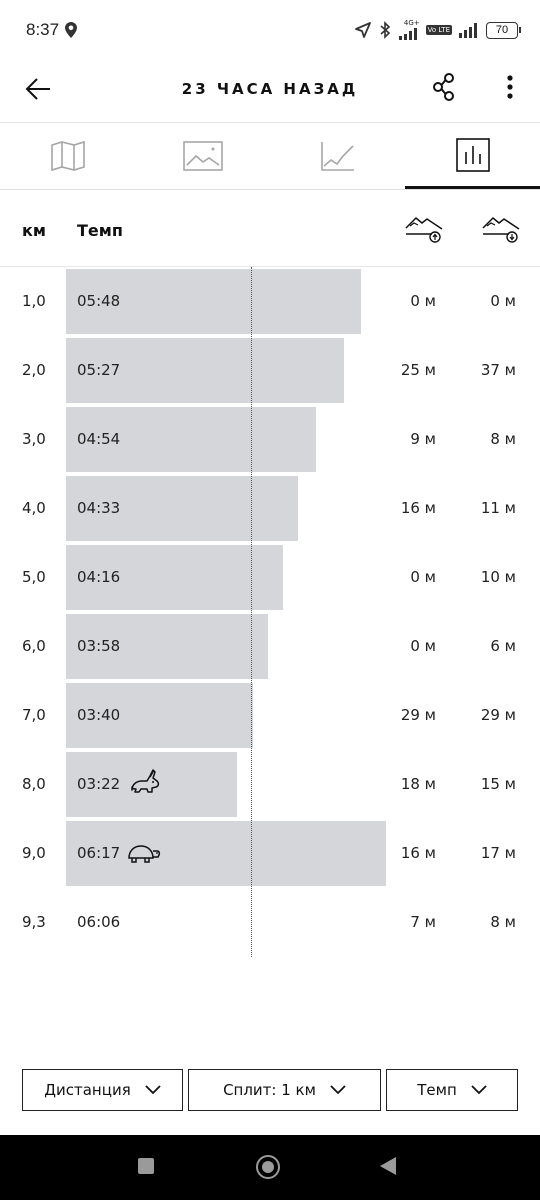 The image size is (540, 1200). I want to click on split-dropdown-label: Сплит: 1 км, so click(269, 1090).